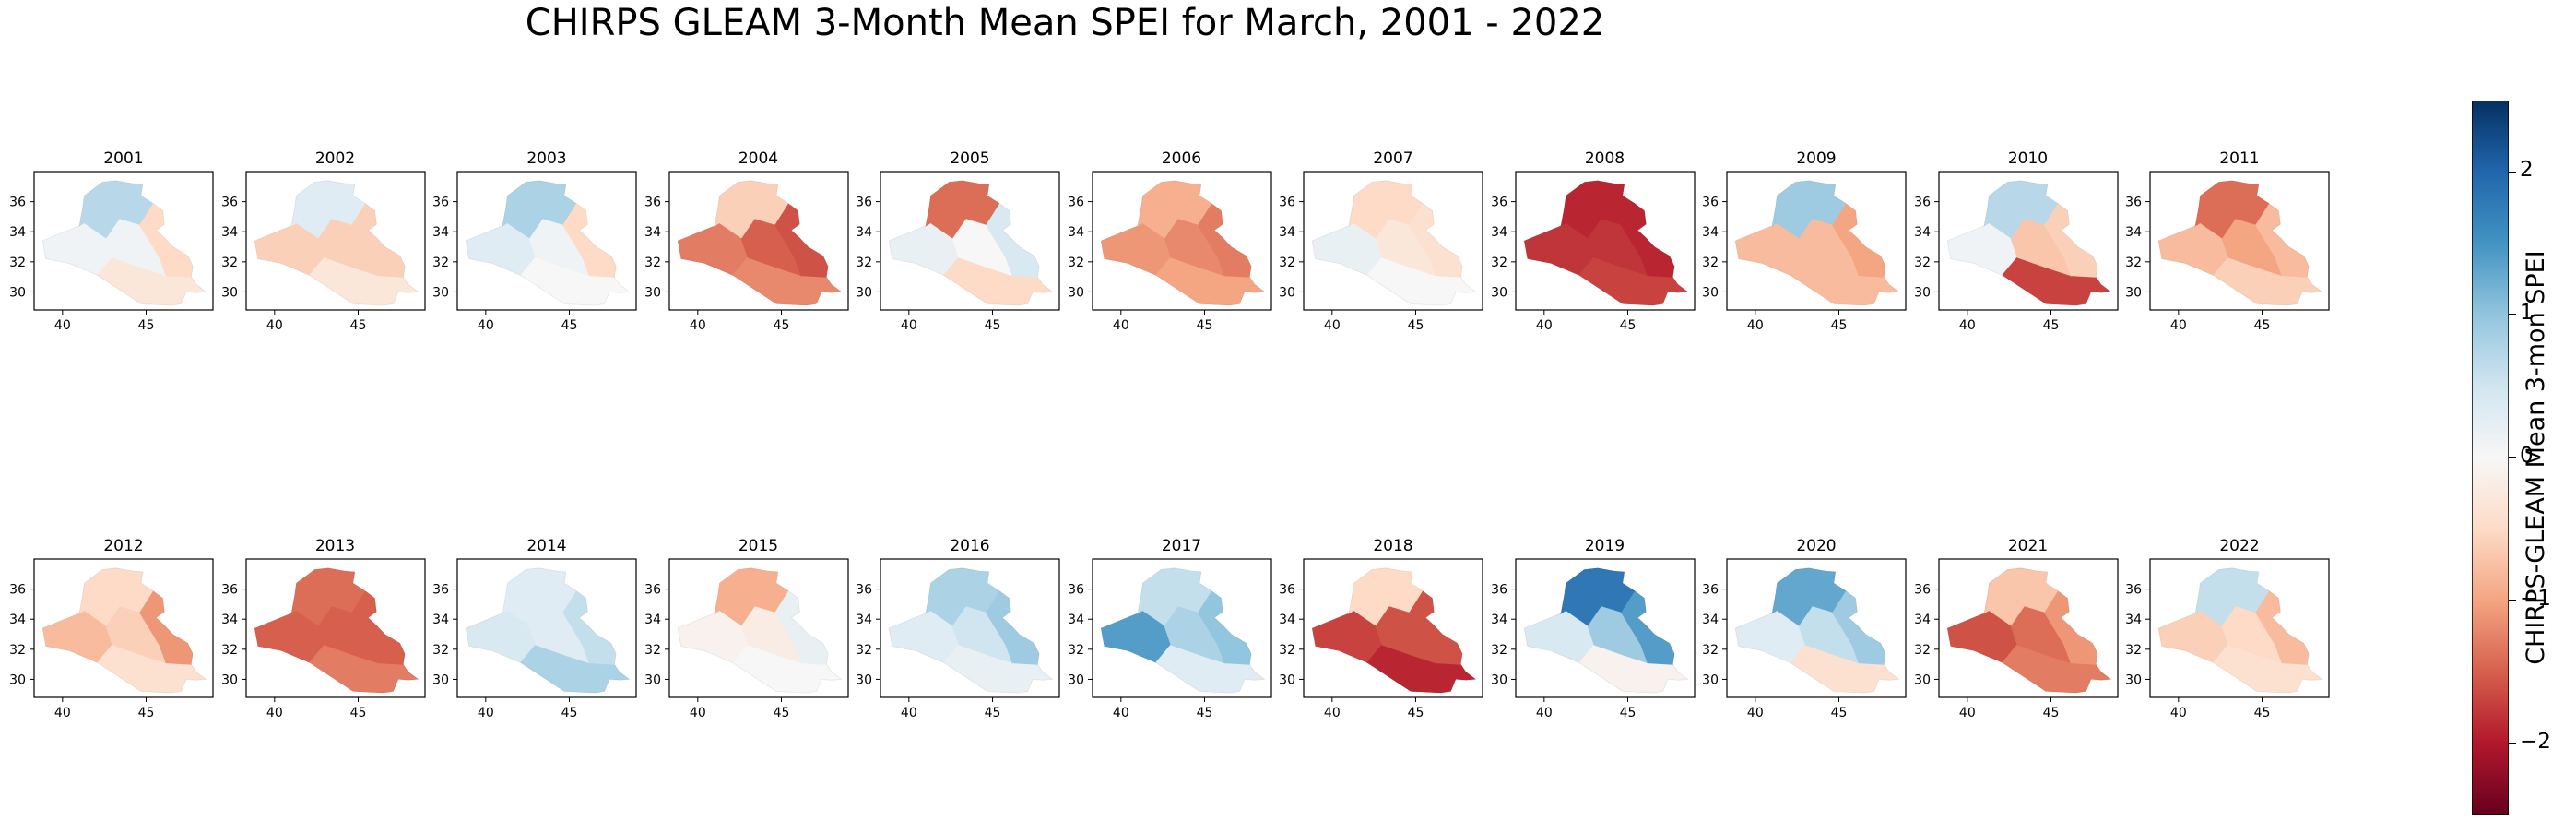 This screenshot has height=821, width=2576. Describe the element at coordinates (335, 159) in the screenshot. I see `panel-title: 2002` at that location.